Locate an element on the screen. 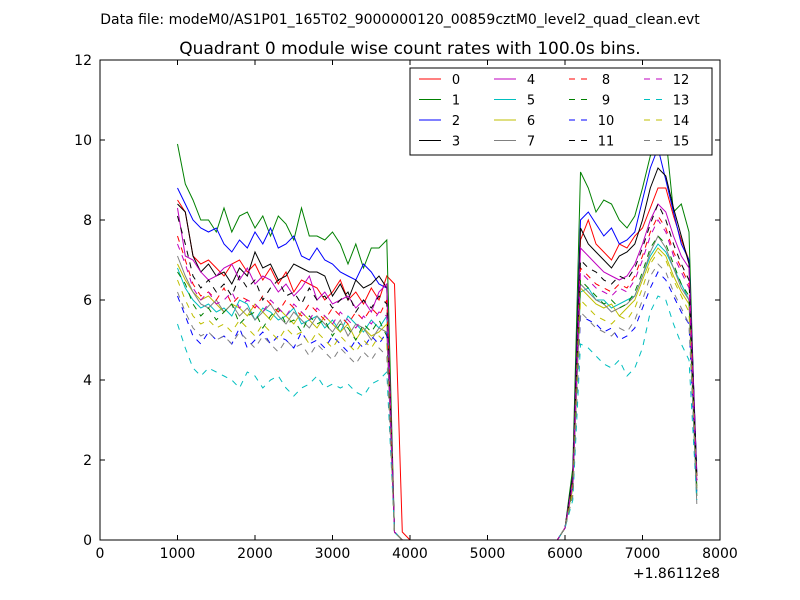 The image size is (800, 600). legend-label-13: 13 is located at coordinates (681, 101).